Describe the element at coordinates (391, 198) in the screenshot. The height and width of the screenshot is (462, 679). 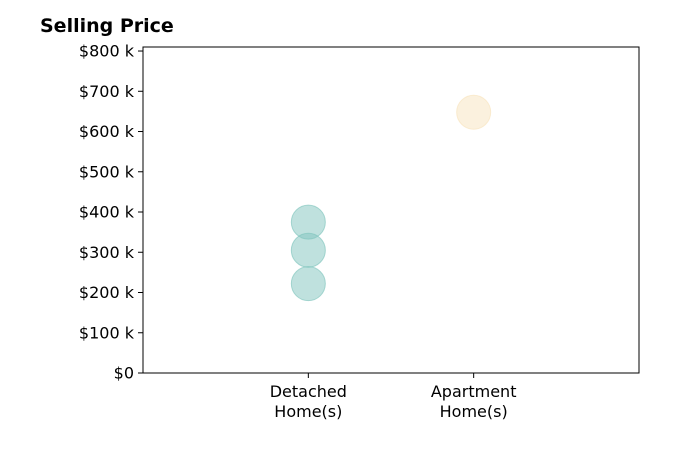
I see `points-layer` at that location.